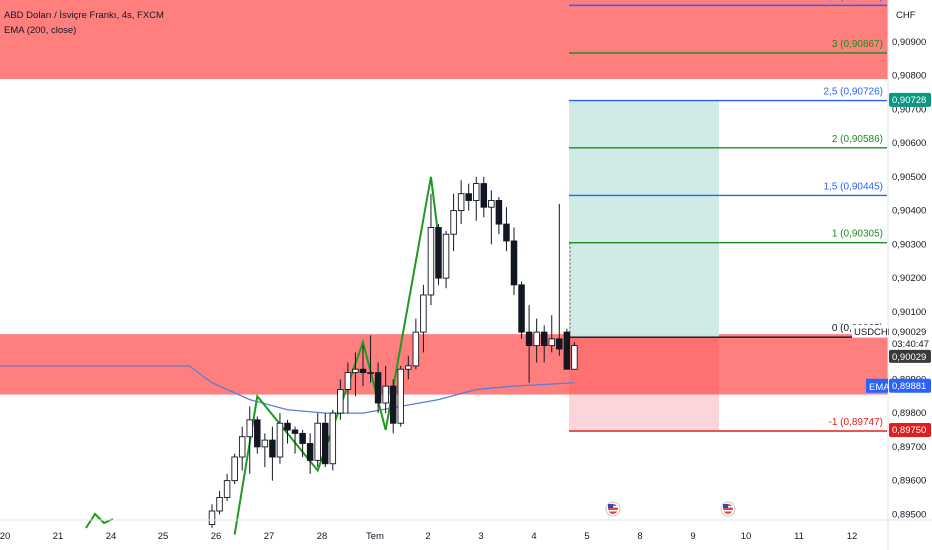 This screenshot has height=550, width=932. Describe the element at coordinates (909, 332) in the screenshot. I see `price-countdown-tag-text: 0,90029` at that location.